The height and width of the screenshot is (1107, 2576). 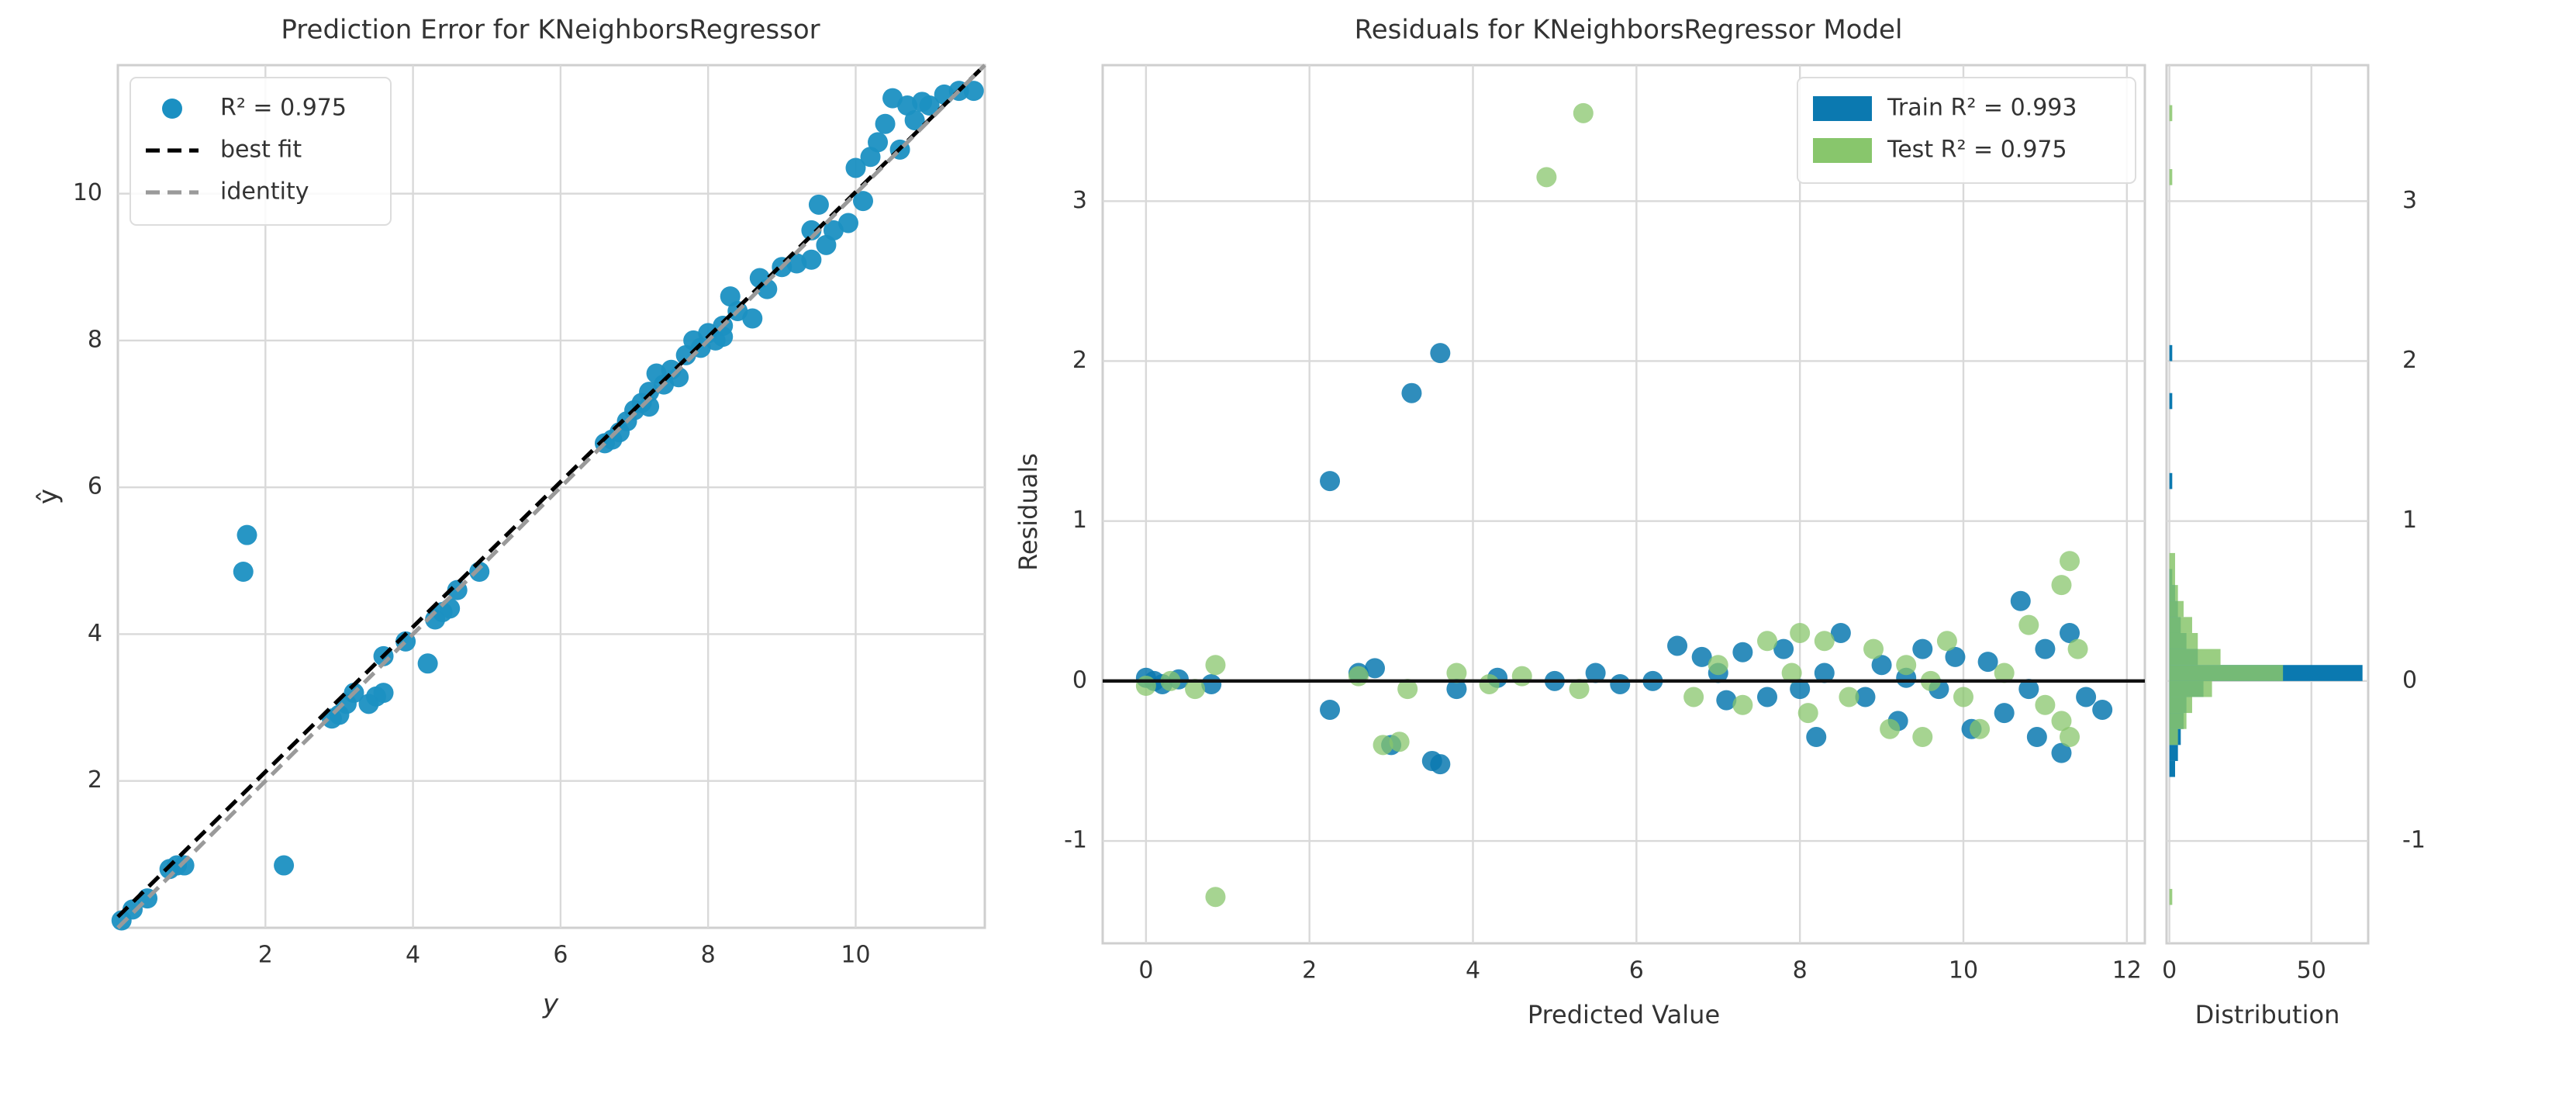 I want to click on x-tick-label: 6, so click(x=561, y=956).